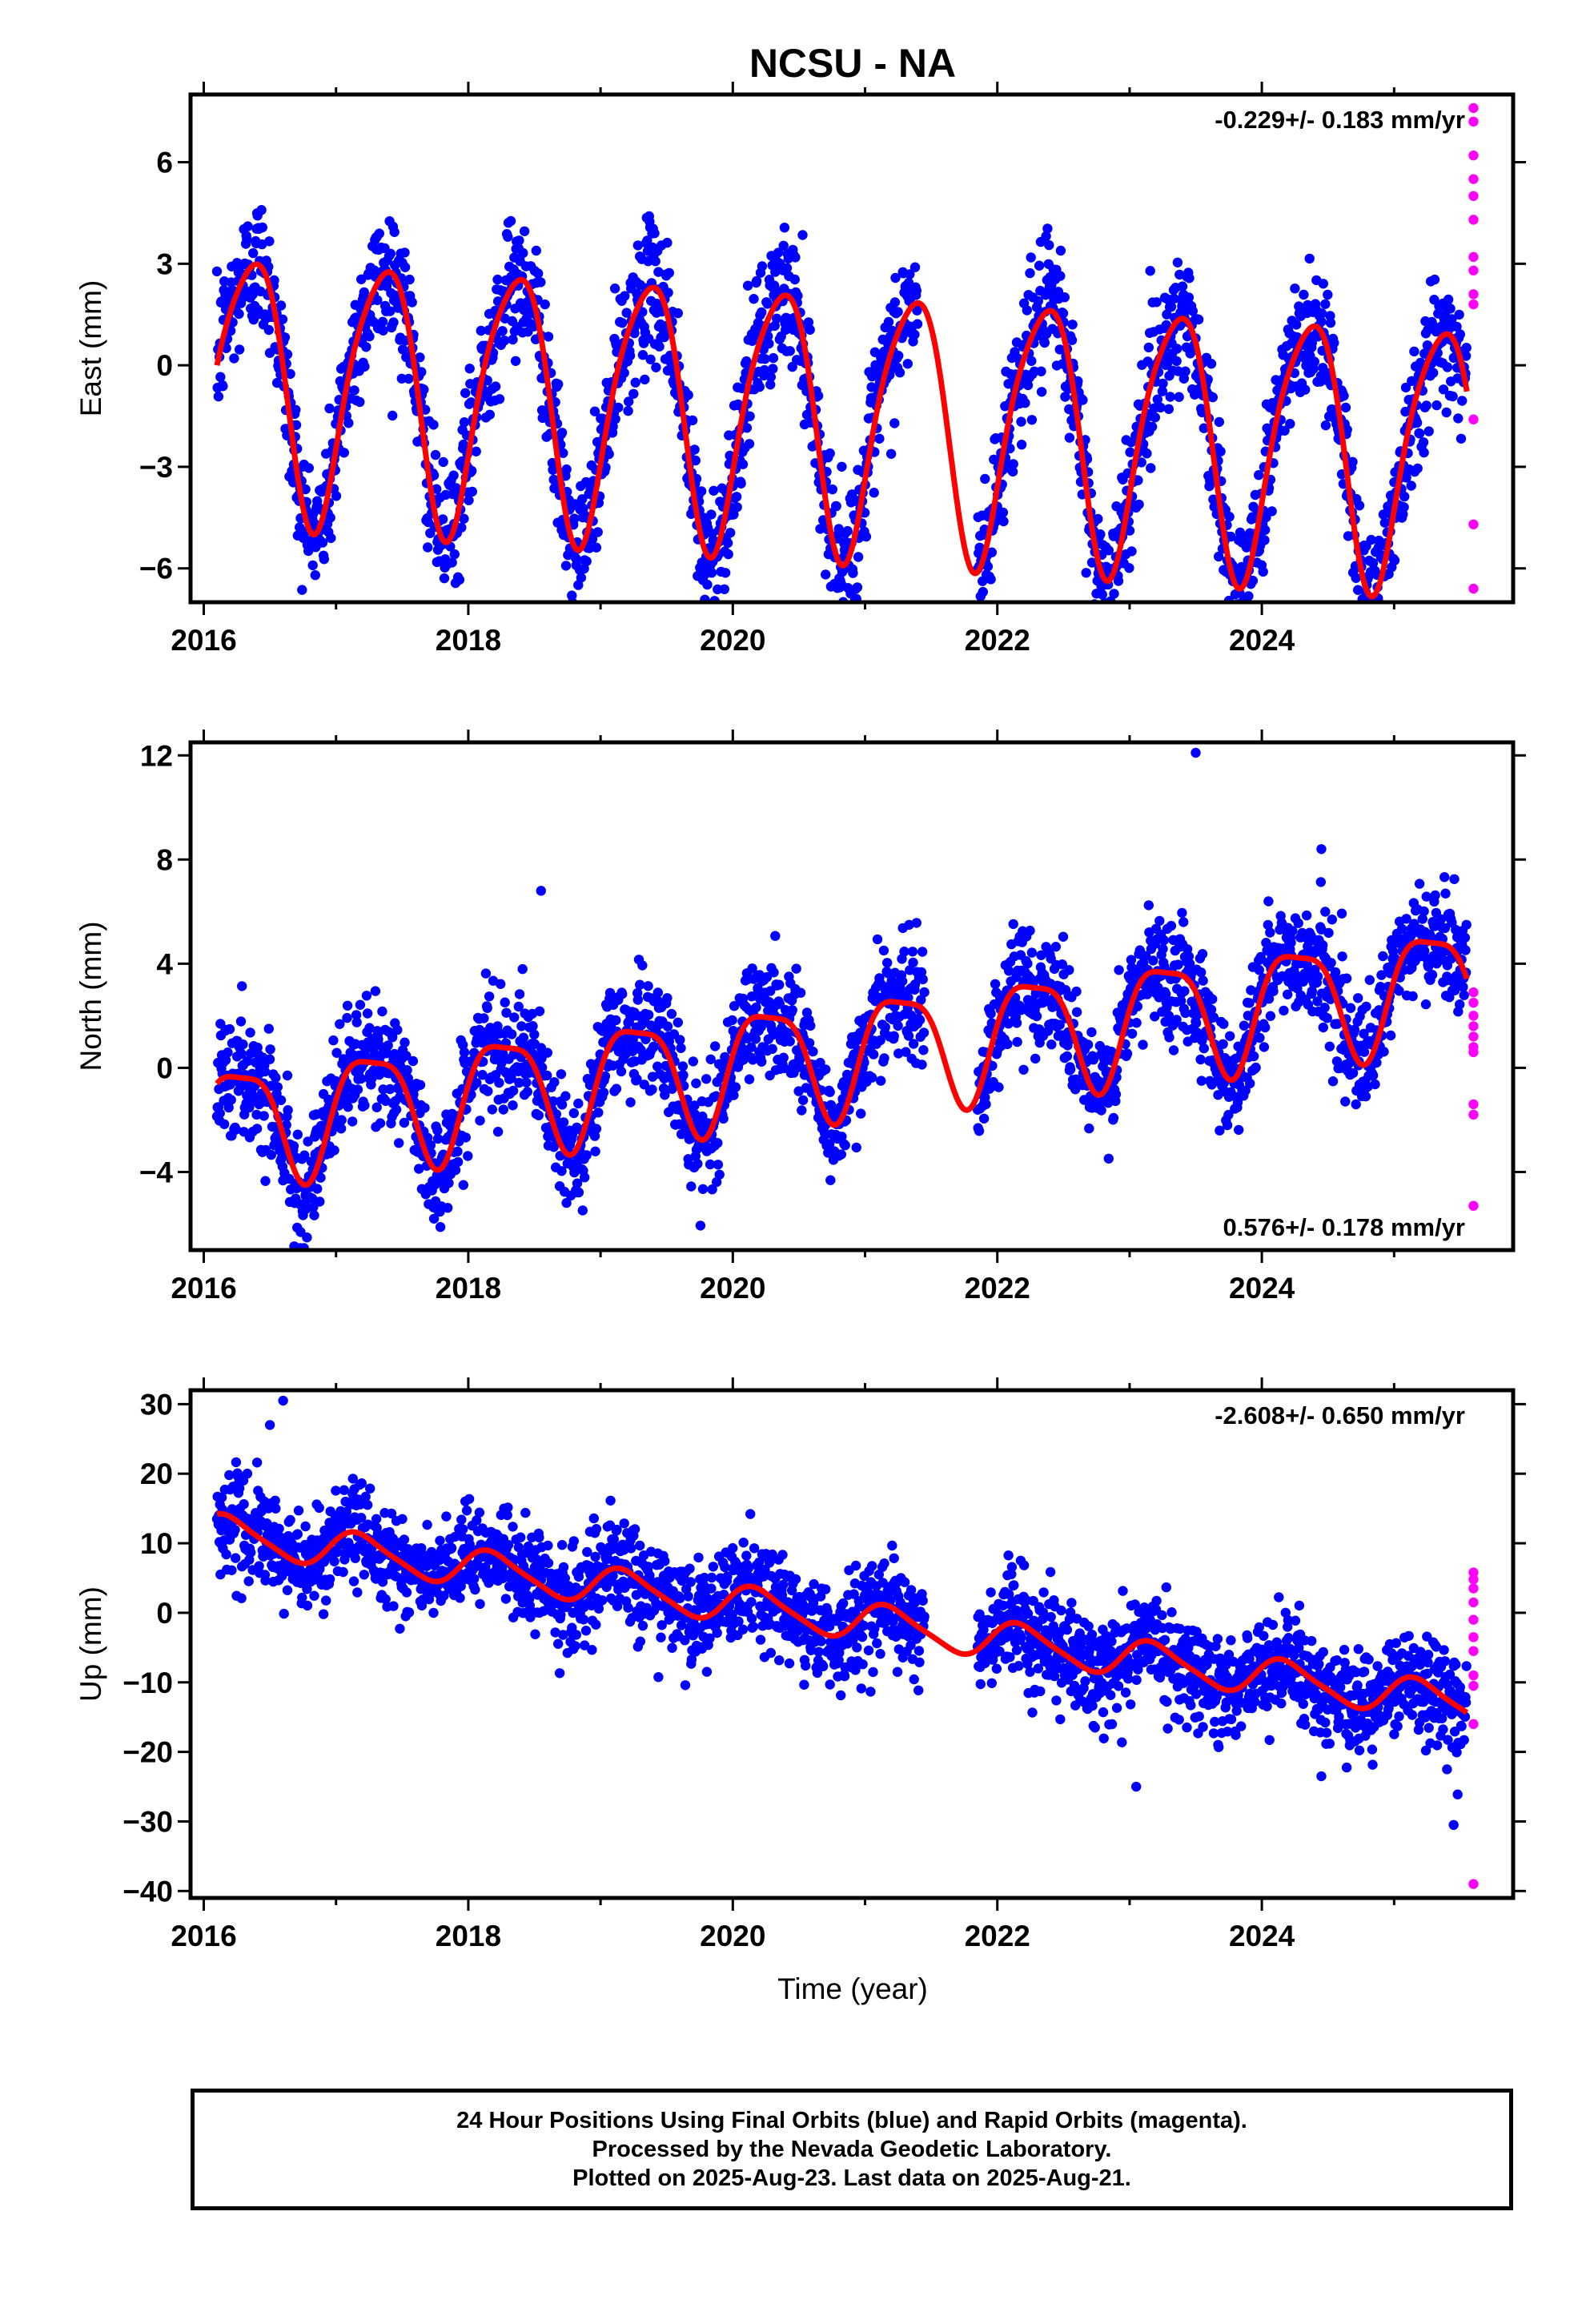  Describe the element at coordinates (998, 640) in the screenshot. I see `east-x-tick-label: 2022` at that location.